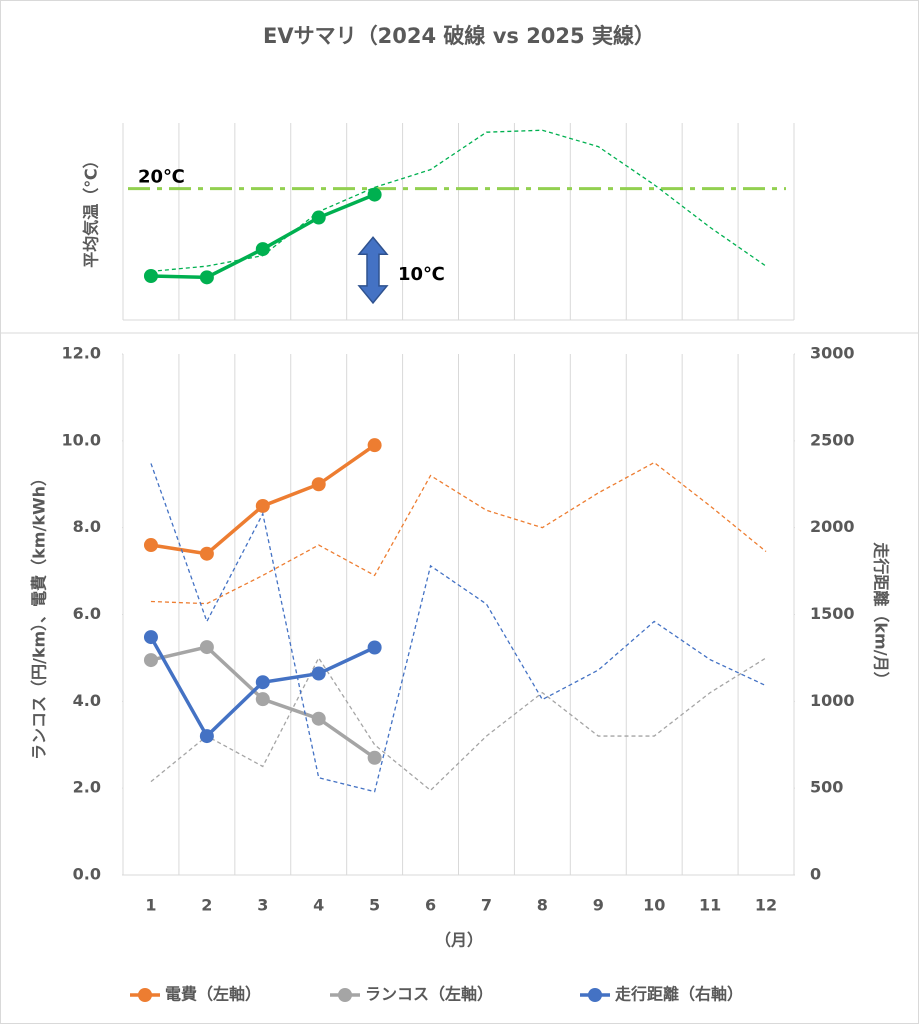  I want to click on x-tick-label: 8, so click(542, 905).